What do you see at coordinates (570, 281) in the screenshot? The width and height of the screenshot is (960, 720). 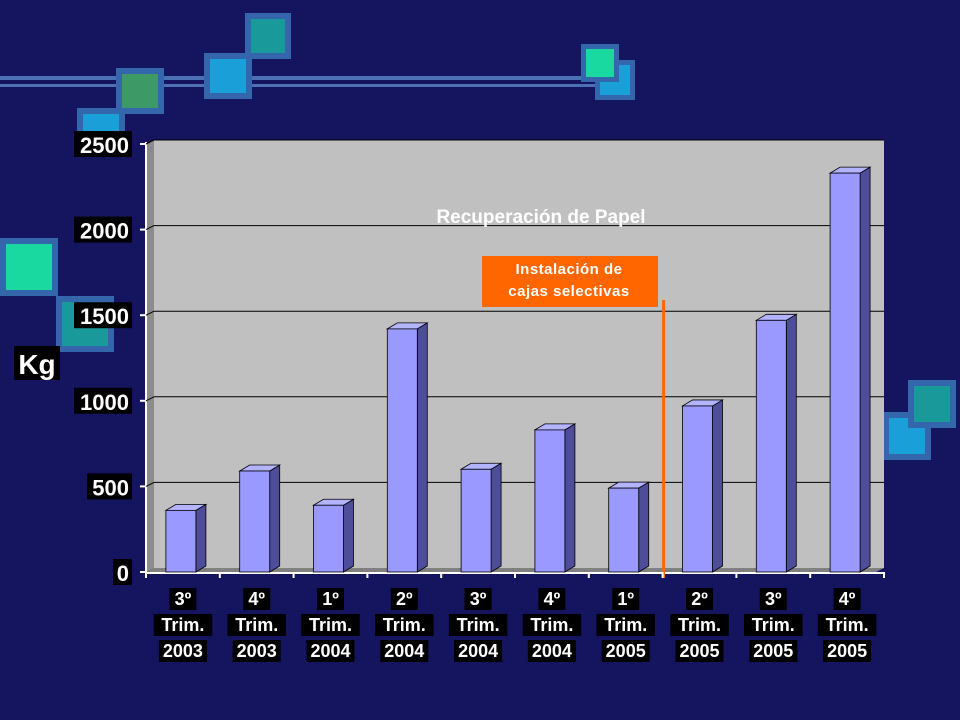 I see `annotation-box` at bounding box center [570, 281].